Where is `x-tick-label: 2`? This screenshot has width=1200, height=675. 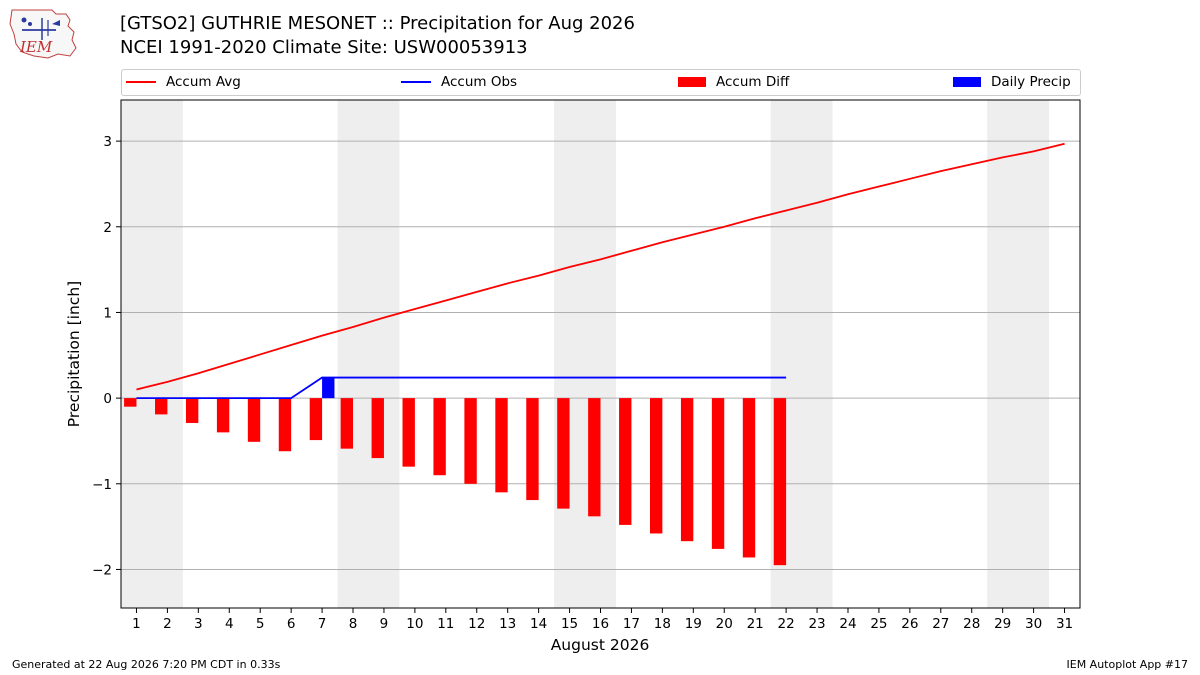
x-tick-label: 2 is located at coordinates (167, 624).